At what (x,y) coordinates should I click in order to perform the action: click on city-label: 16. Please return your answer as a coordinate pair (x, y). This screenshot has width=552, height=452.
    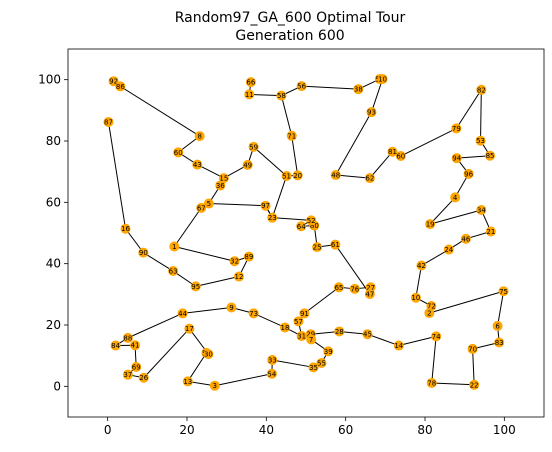
    Looking at the image, I should click on (125, 229).